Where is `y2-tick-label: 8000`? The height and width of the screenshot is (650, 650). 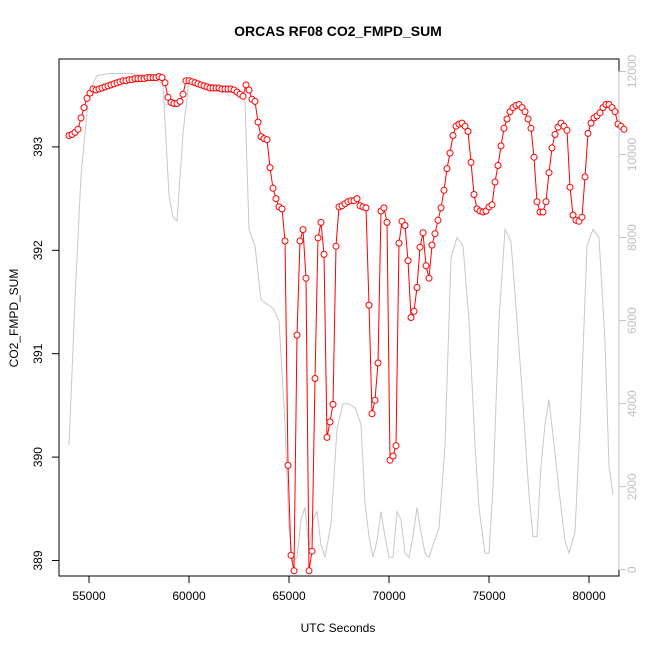 y2-tick-label: 8000 is located at coordinates (632, 237).